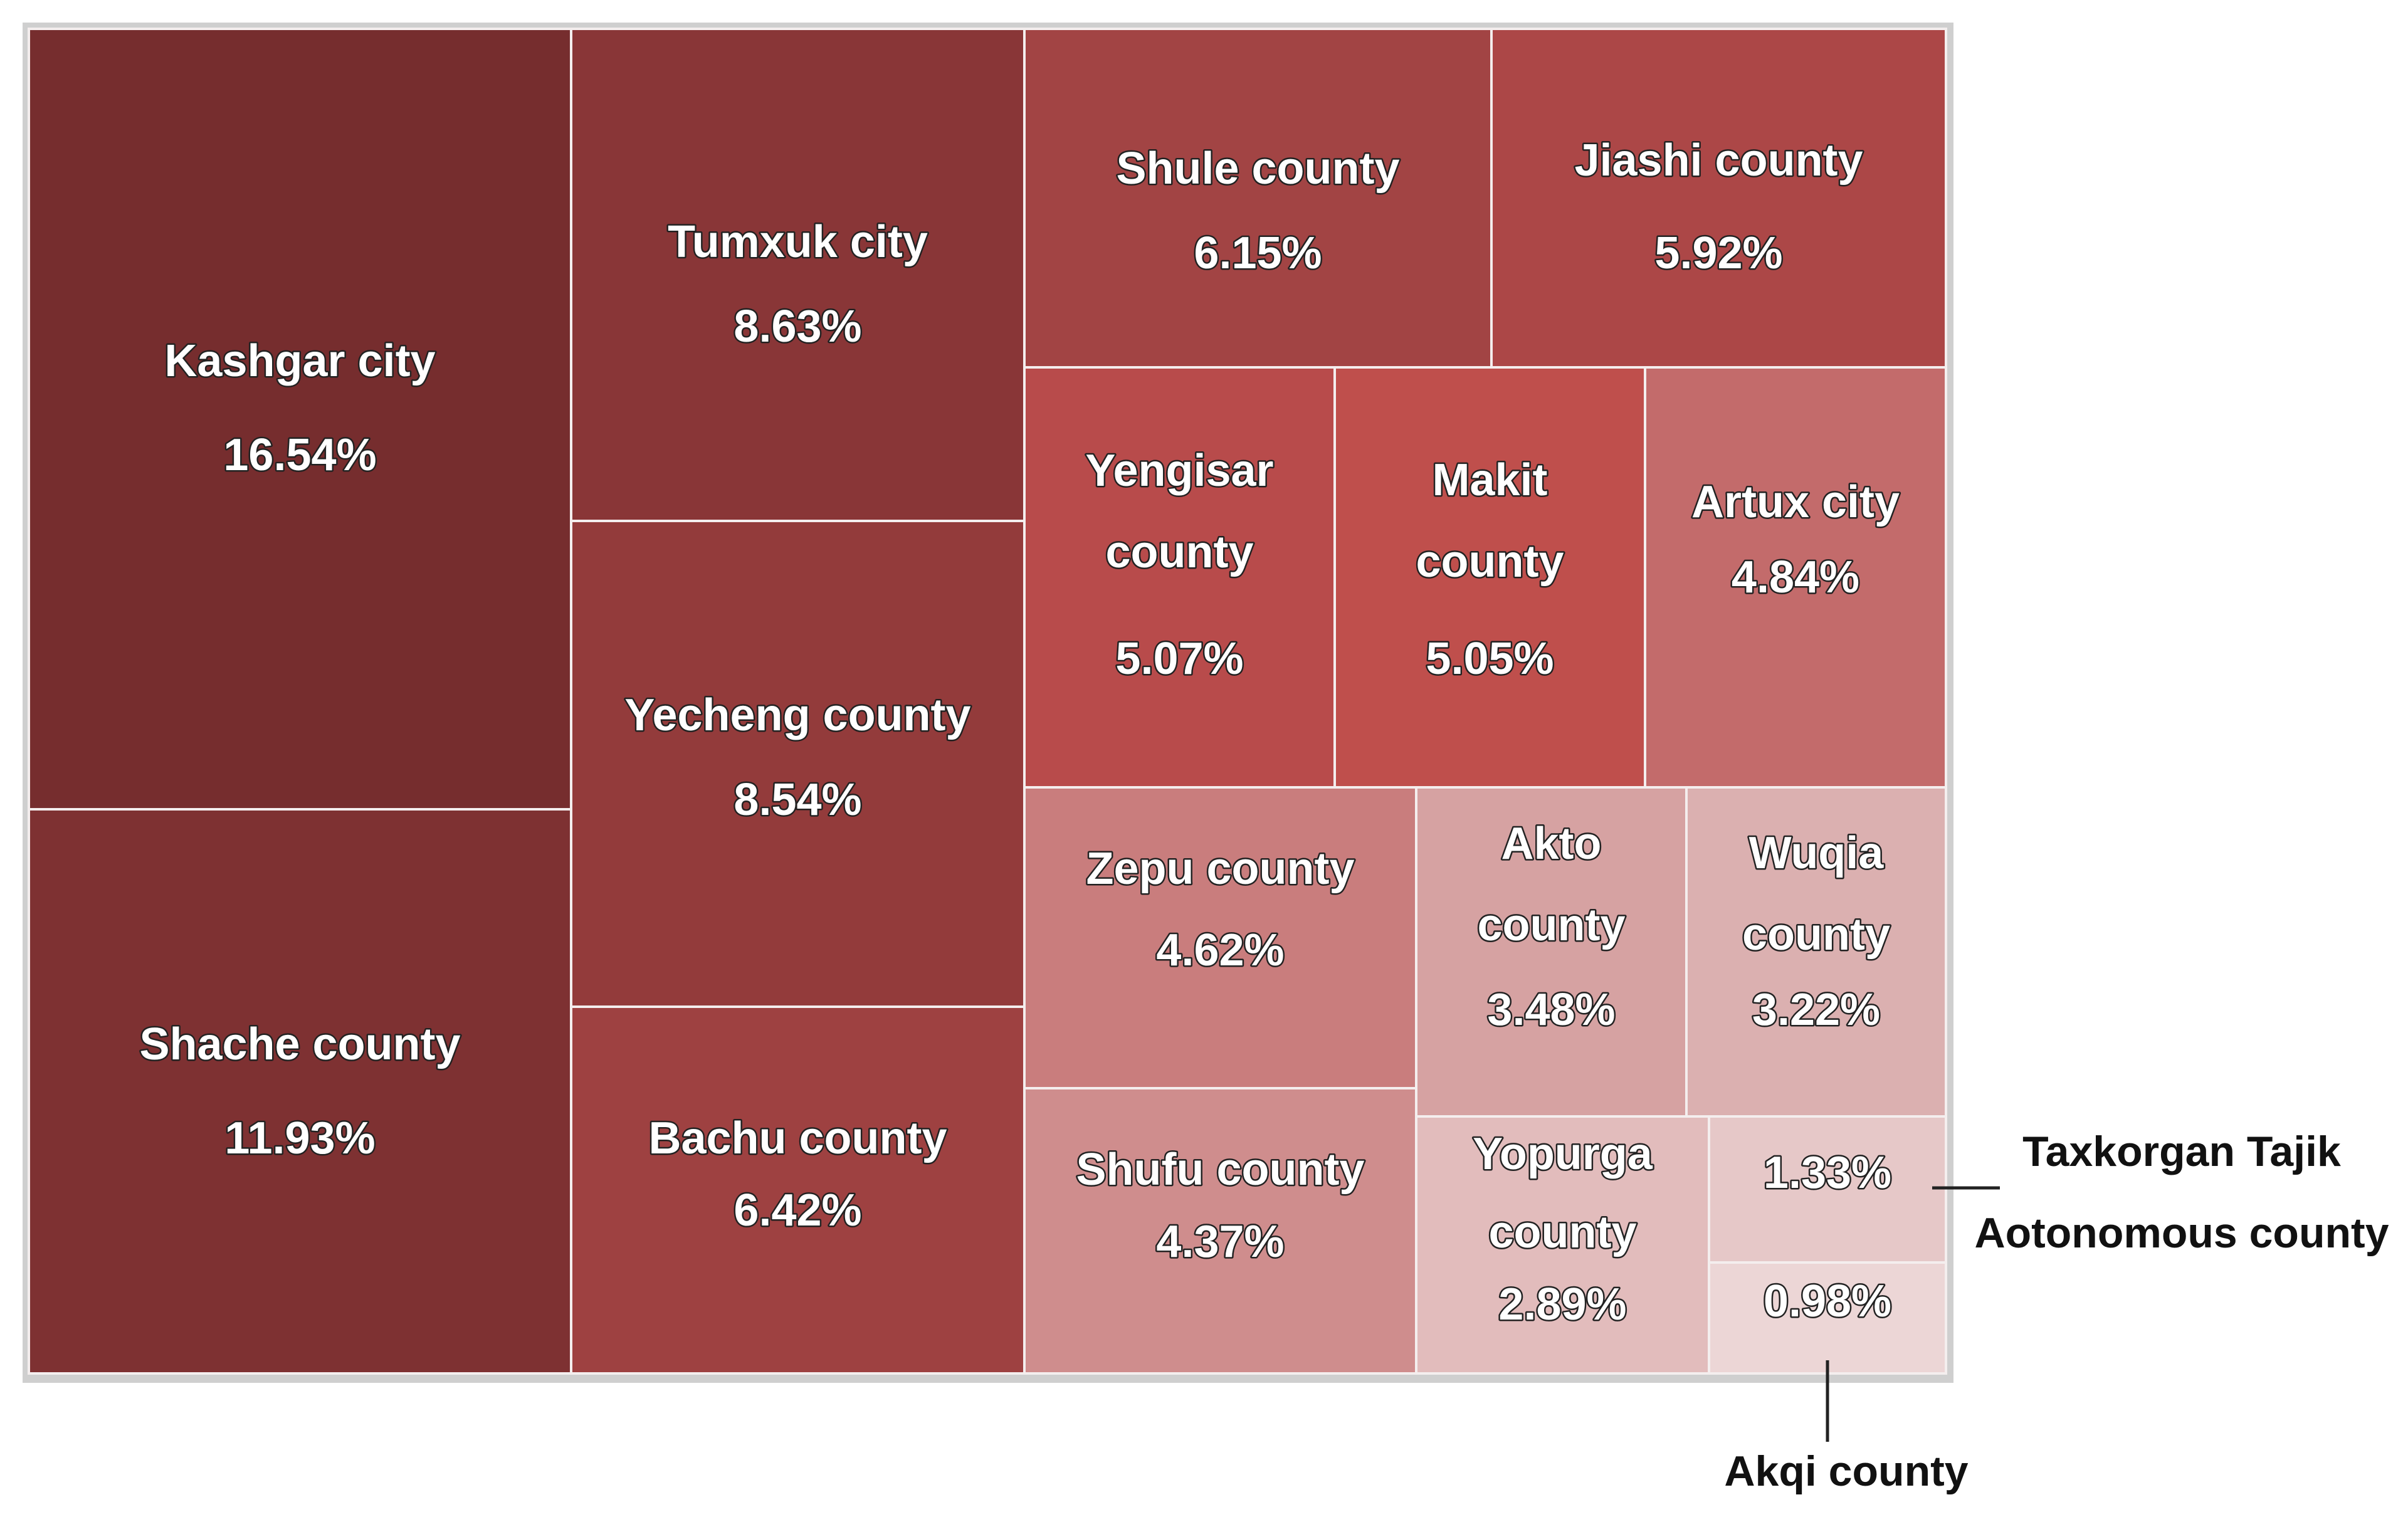 The image size is (2408, 1517). Describe the element at coordinates (300, 420) in the screenshot. I see `treemap-cell-kashgar-city` at that location.